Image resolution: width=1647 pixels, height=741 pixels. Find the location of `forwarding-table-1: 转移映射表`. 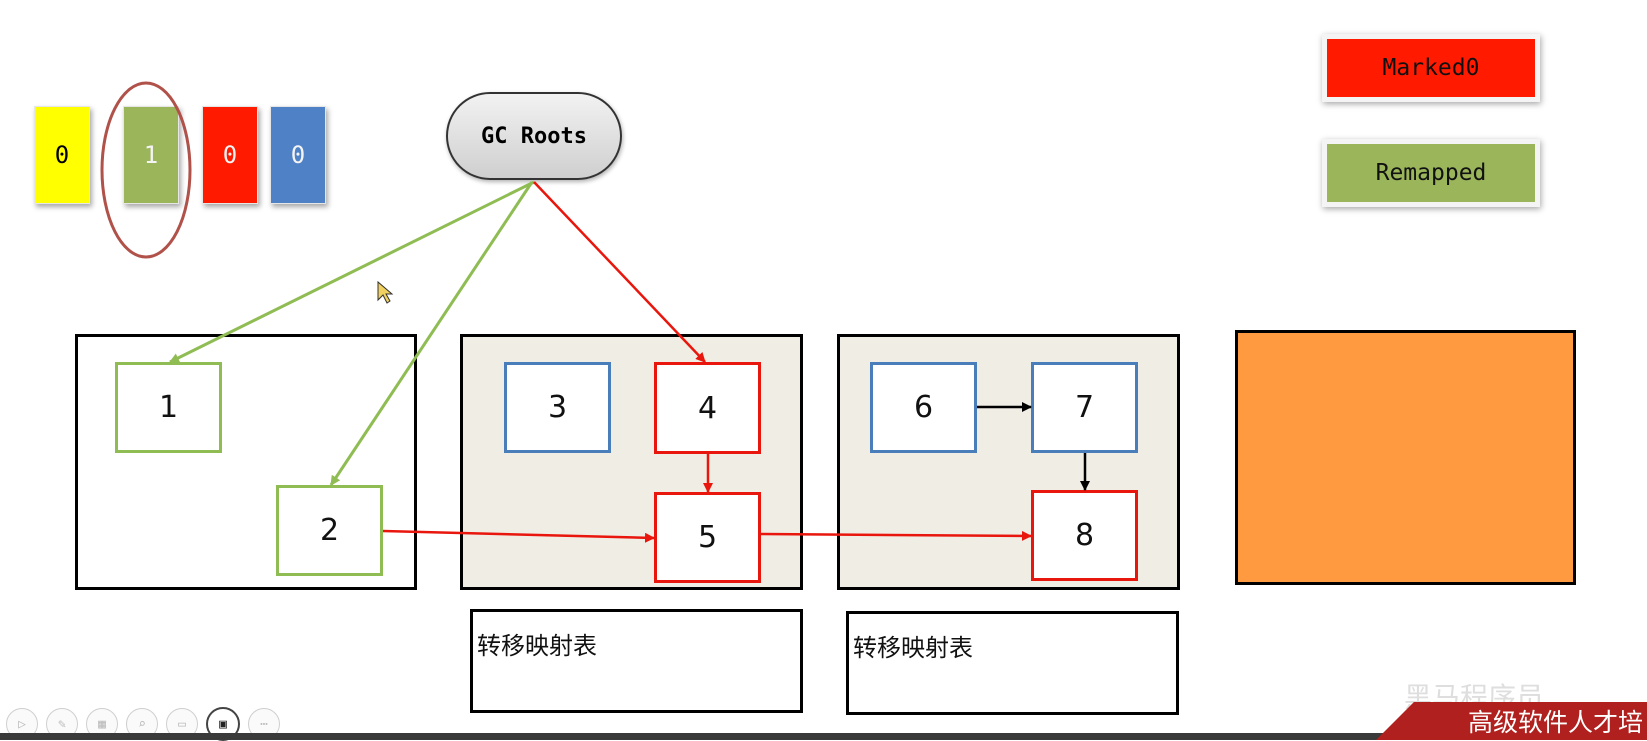

forwarding-table-1: 转移映射表 is located at coordinates (636, 661).